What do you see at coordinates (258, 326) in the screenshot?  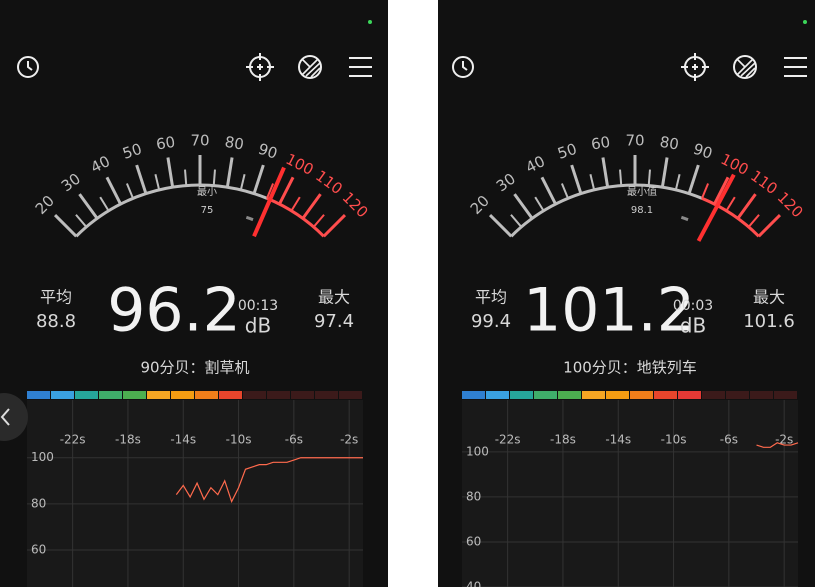 I see `unit-label: dB` at bounding box center [258, 326].